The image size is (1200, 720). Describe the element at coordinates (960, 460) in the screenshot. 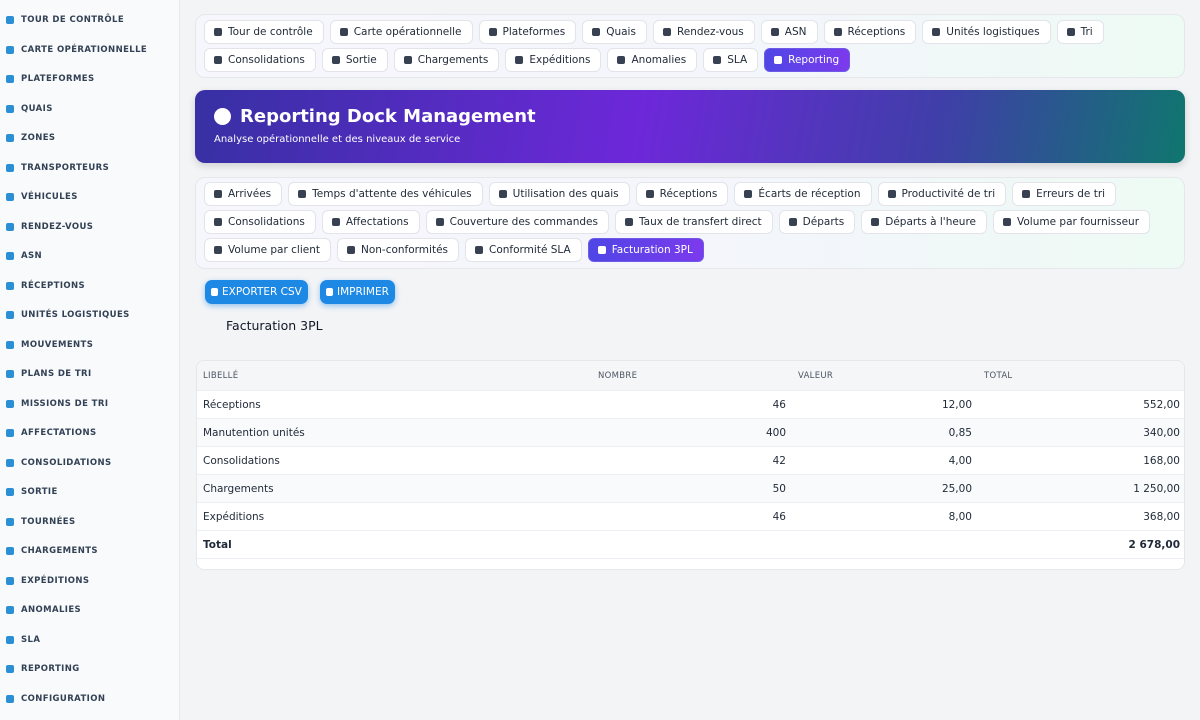

I see `table-cell: 4,00` at that location.